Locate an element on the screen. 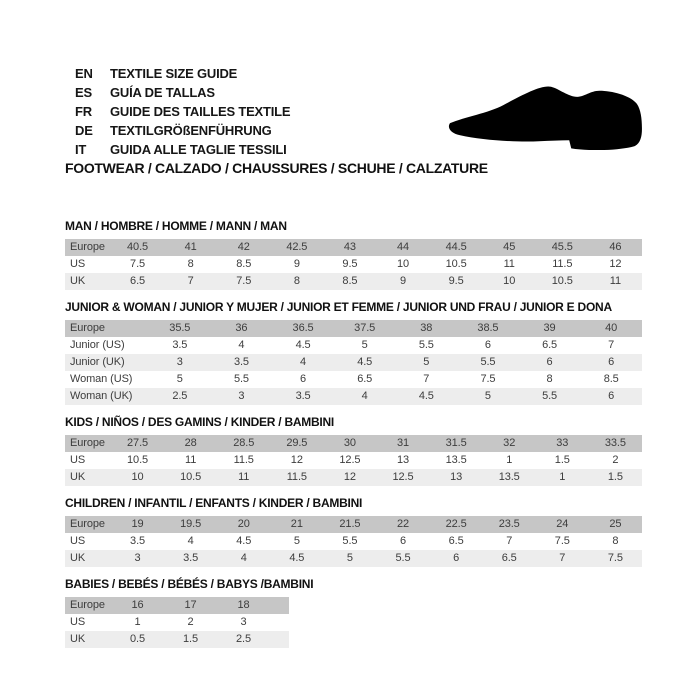 The height and width of the screenshot is (700, 700). size-cell: 11 is located at coordinates (615, 281).